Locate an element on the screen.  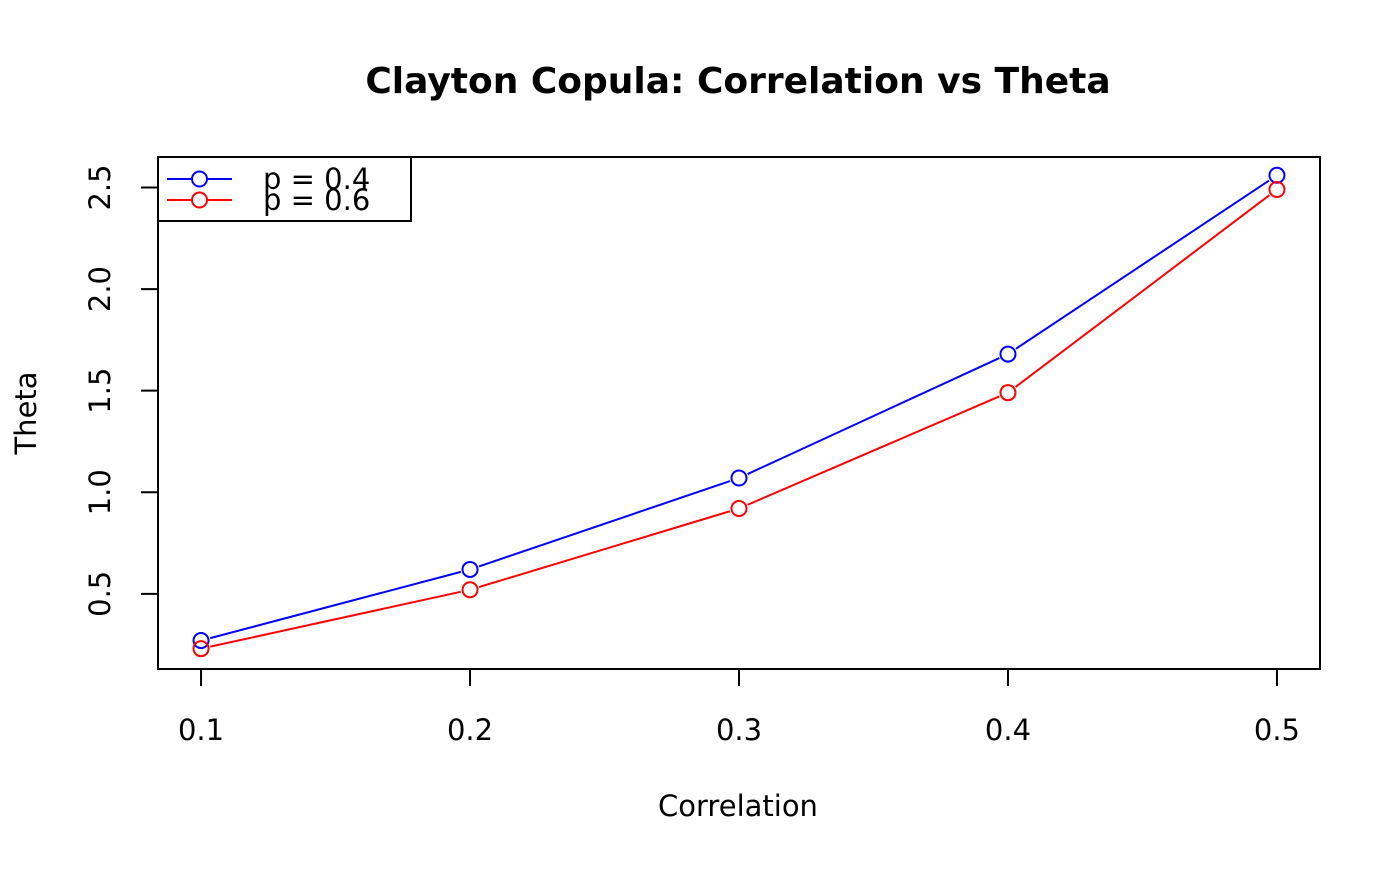
x-tick-label: 0.5 is located at coordinates (1277, 730).